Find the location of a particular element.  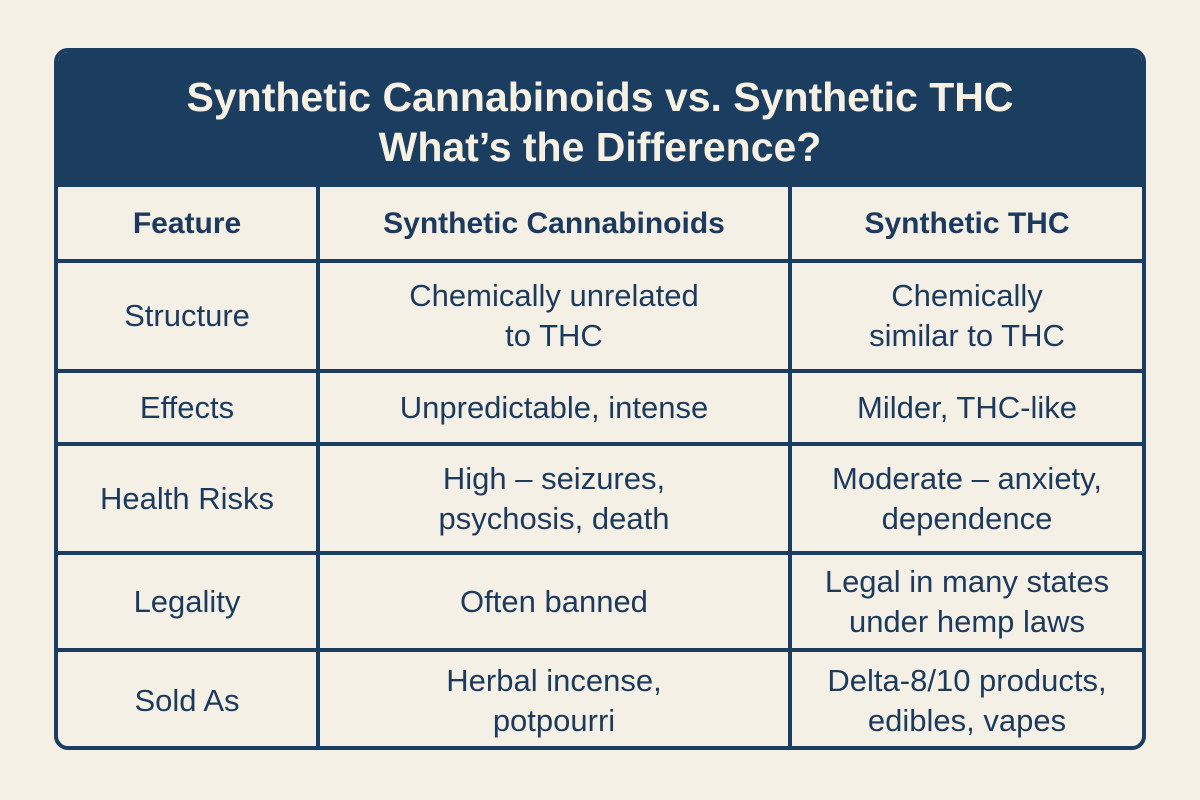

cell-line: Herbal incense, is located at coordinates (554, 680).